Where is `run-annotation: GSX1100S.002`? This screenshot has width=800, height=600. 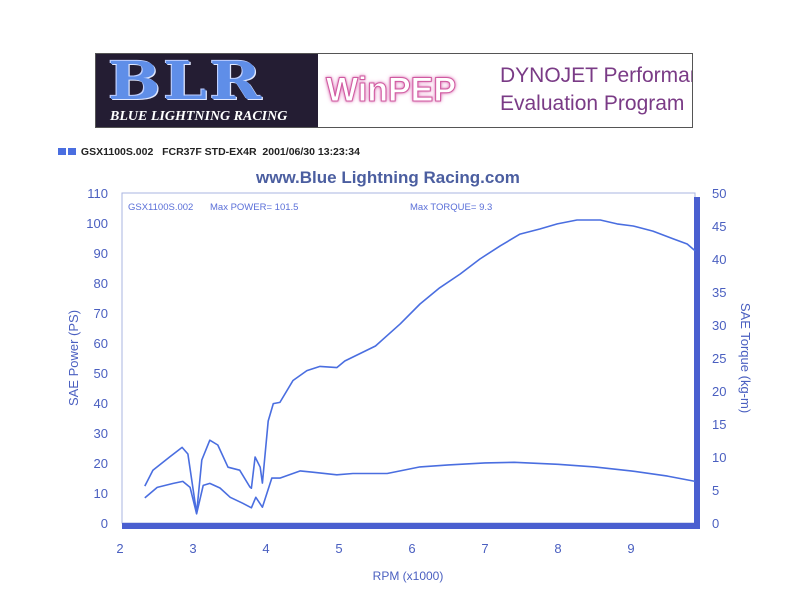
run-annotation: GSX1100S.002 is located at coordinates (160, 207).